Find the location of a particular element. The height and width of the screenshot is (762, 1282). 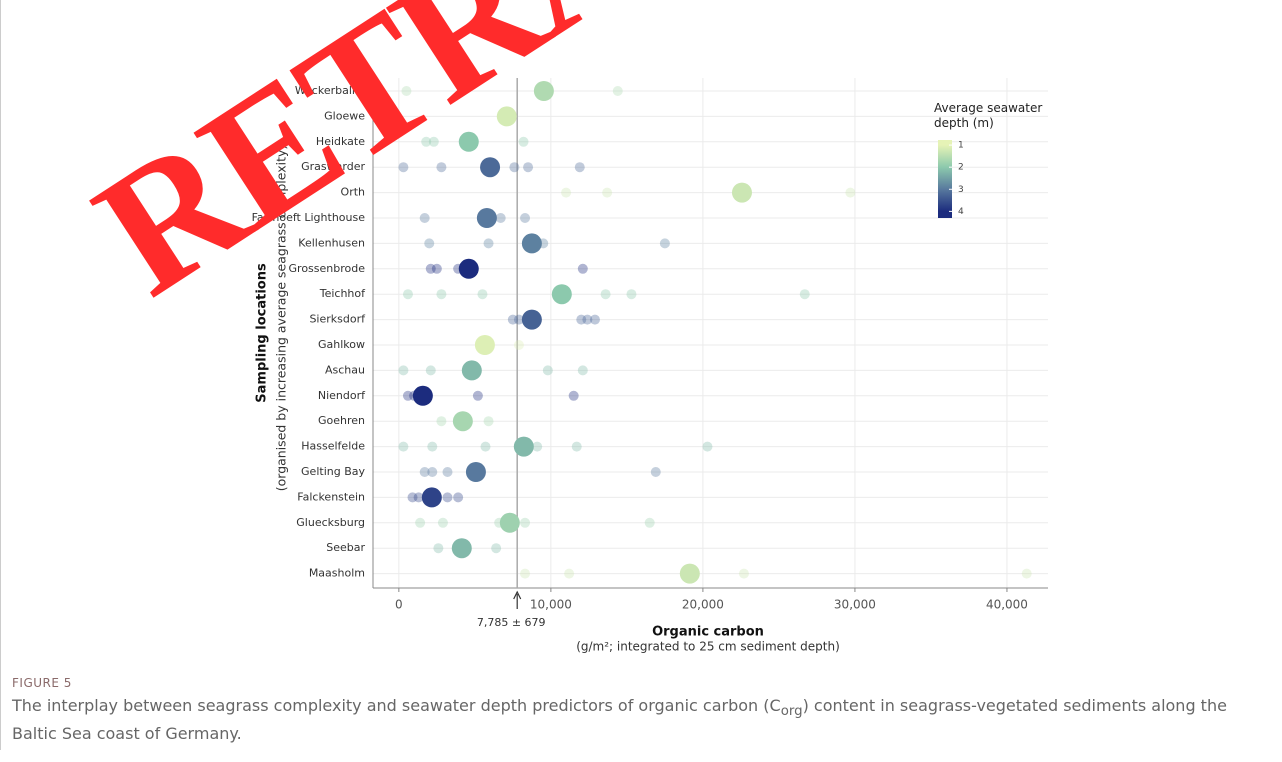

y-tick-label: Gloewe is located at coordinates (344, 115).